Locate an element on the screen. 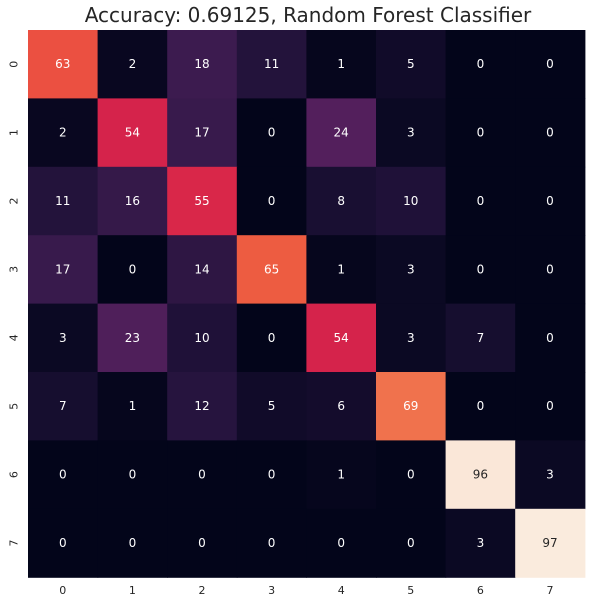 Image resolution: width=591 pixels, height=598 pixels. heatmap-cell-label: 5 is located at coordinates (411, 64).